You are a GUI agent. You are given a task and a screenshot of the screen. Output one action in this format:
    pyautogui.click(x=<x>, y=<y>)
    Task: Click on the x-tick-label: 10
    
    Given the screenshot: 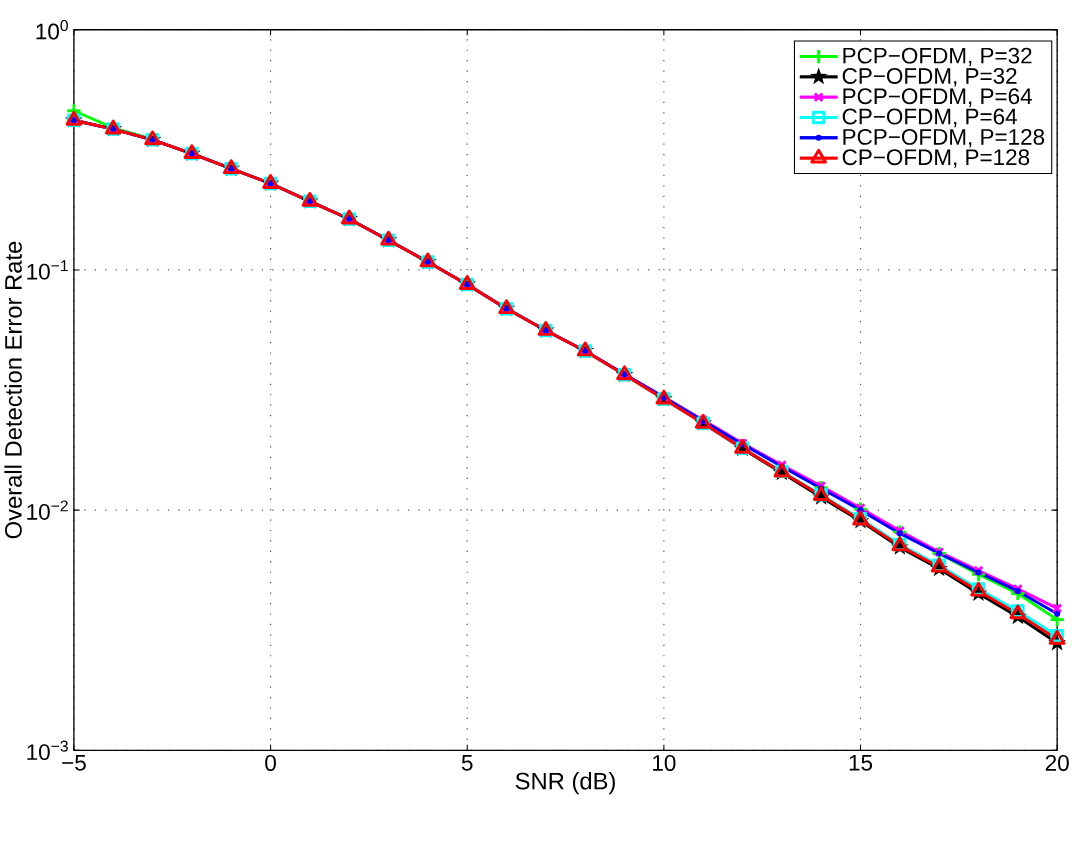 What is the action you would take?
    pyautogui.click(x=664, y=763)
    